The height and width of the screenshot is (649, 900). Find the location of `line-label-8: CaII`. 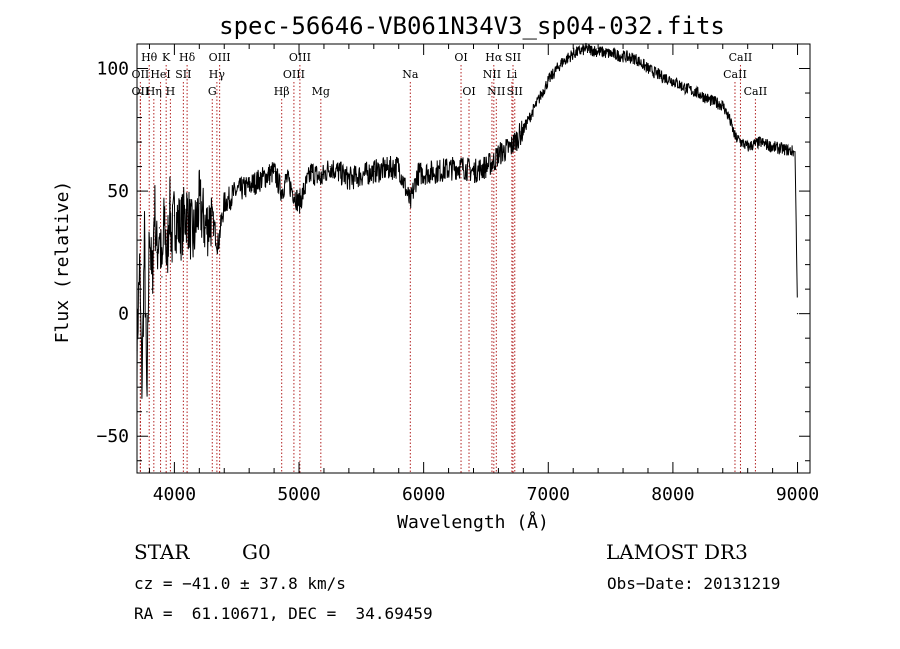

line-label-8: CaII is located at coordinates (741, 57).